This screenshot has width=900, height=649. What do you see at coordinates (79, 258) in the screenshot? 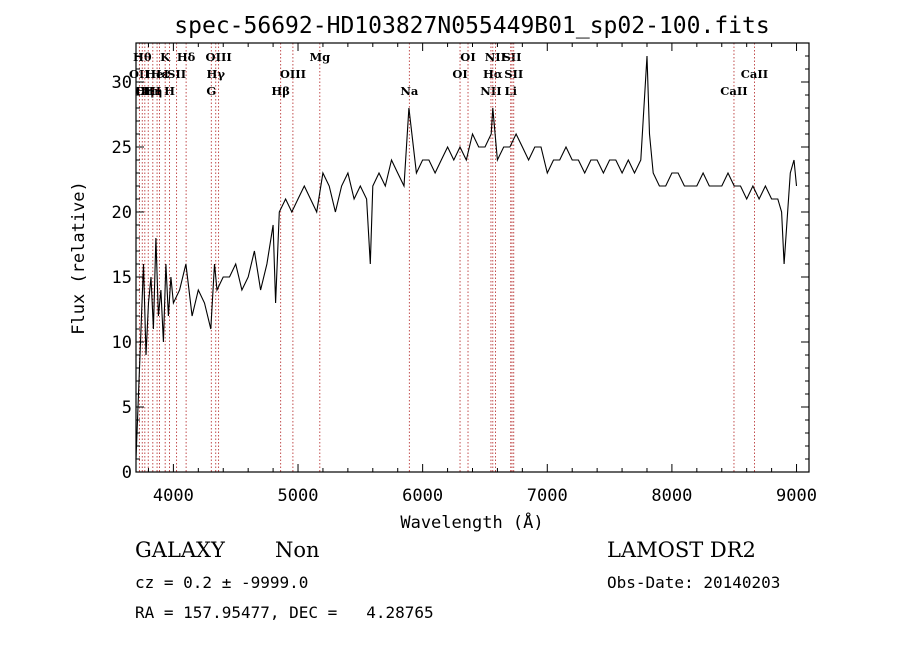
I see `y-axis-label: Flux (relative)` at bounding box center [79, 258].